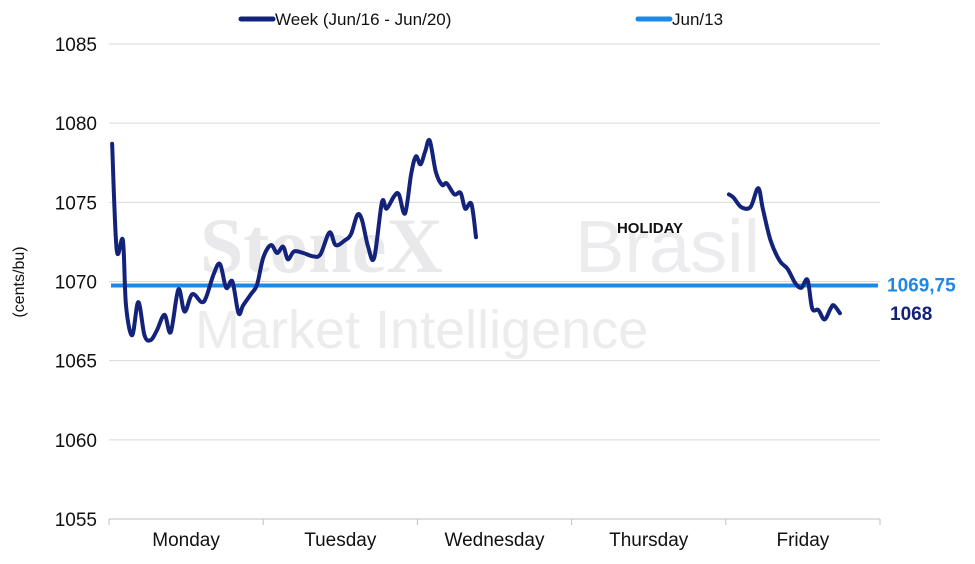 The image size is (975, 564). What do you see at coordinates (321, 245) in the screenshot?
I see `watermark-brand: StoneX` at bounding box center [321, 245].